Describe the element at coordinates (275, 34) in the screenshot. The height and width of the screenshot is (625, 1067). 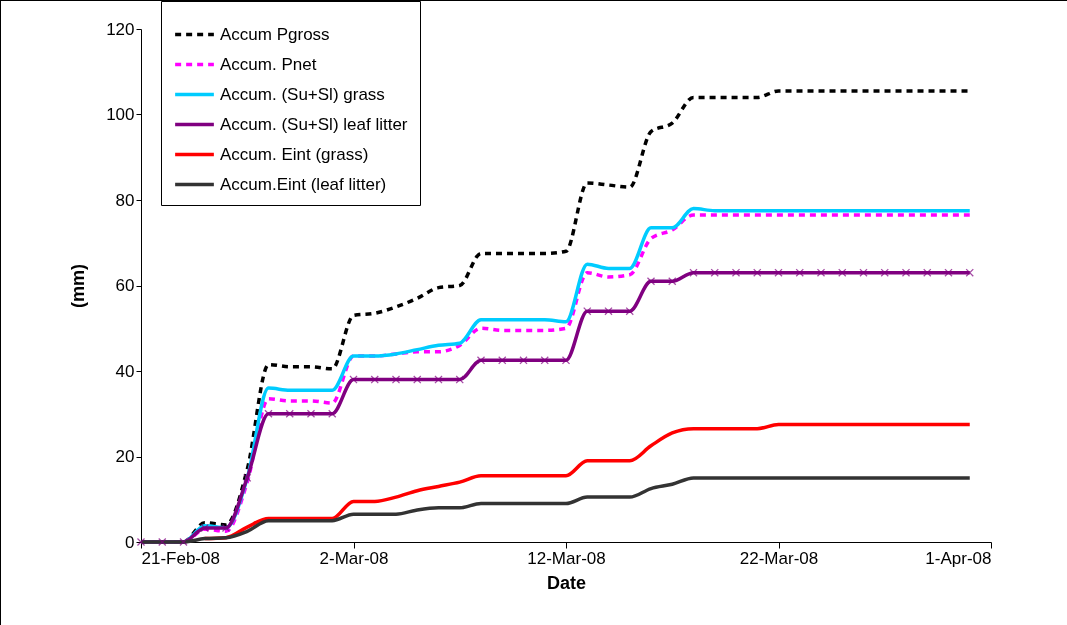
I see `legend-label: Accum Pgross` at that location.